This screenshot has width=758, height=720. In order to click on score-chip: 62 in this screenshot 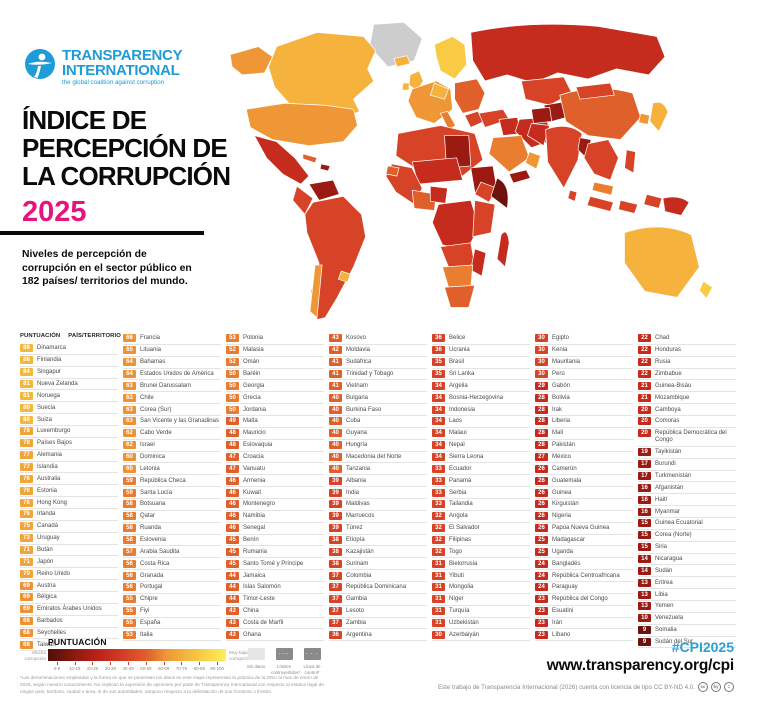, I will do `click(129, 433)`.